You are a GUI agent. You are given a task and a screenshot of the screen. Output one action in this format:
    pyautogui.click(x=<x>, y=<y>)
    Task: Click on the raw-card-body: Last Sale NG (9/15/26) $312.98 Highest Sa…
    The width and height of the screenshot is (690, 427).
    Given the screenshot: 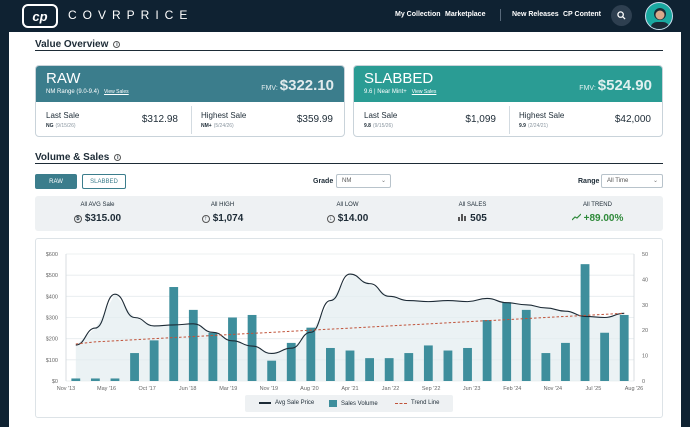 What is the action you would take?
    pyautogui.click(x=190, y=119)
    